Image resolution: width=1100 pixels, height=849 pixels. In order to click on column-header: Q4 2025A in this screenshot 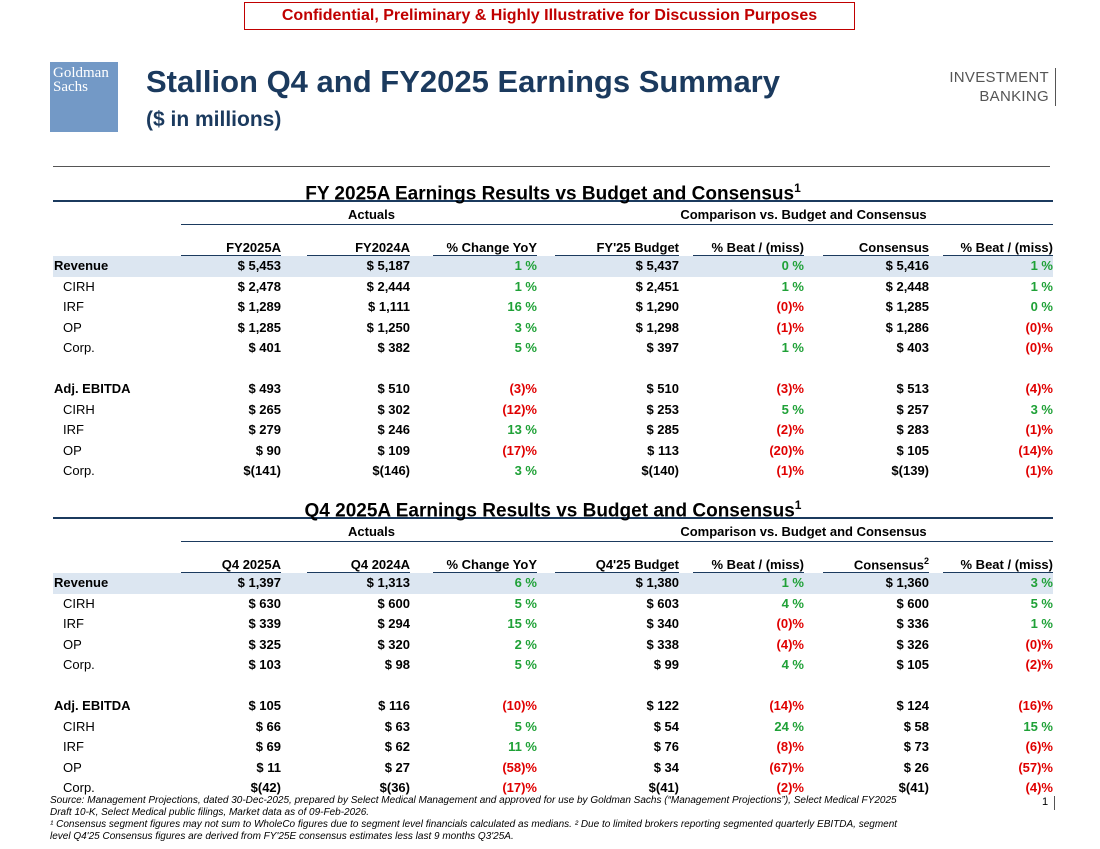, I will do `click(231, 565)`.